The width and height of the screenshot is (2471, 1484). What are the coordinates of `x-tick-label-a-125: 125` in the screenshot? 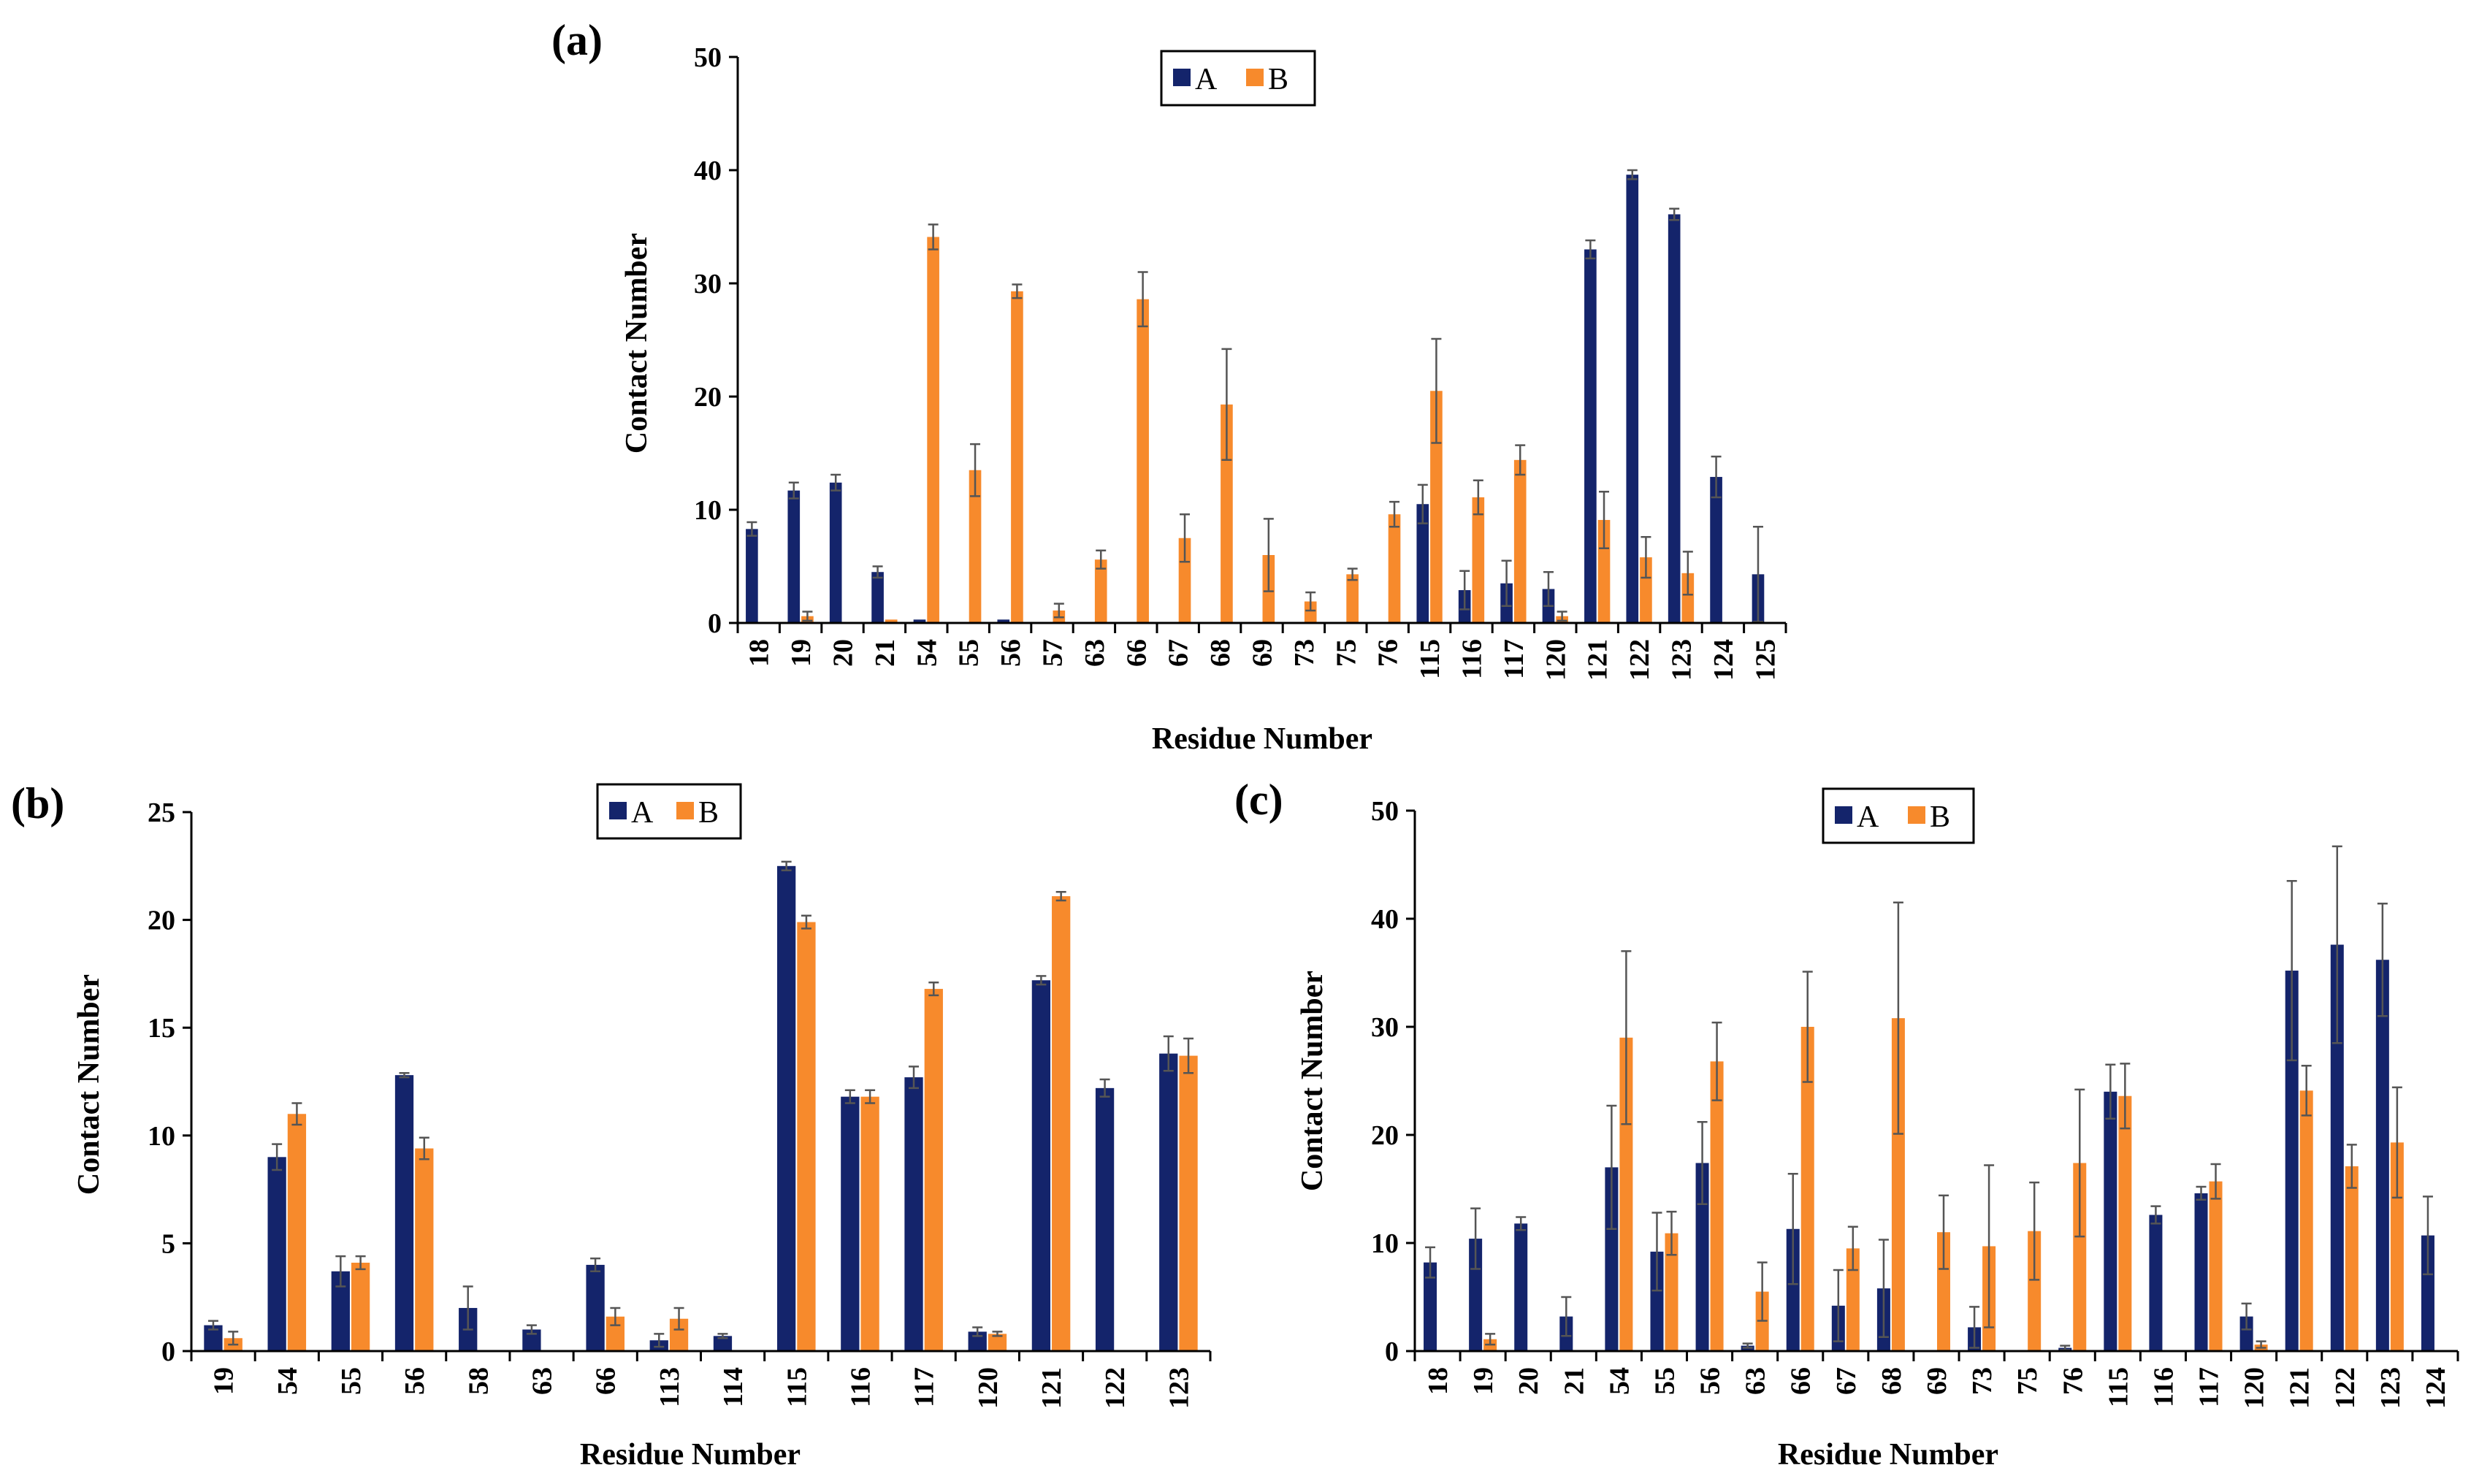 It's located at (1765, 660).